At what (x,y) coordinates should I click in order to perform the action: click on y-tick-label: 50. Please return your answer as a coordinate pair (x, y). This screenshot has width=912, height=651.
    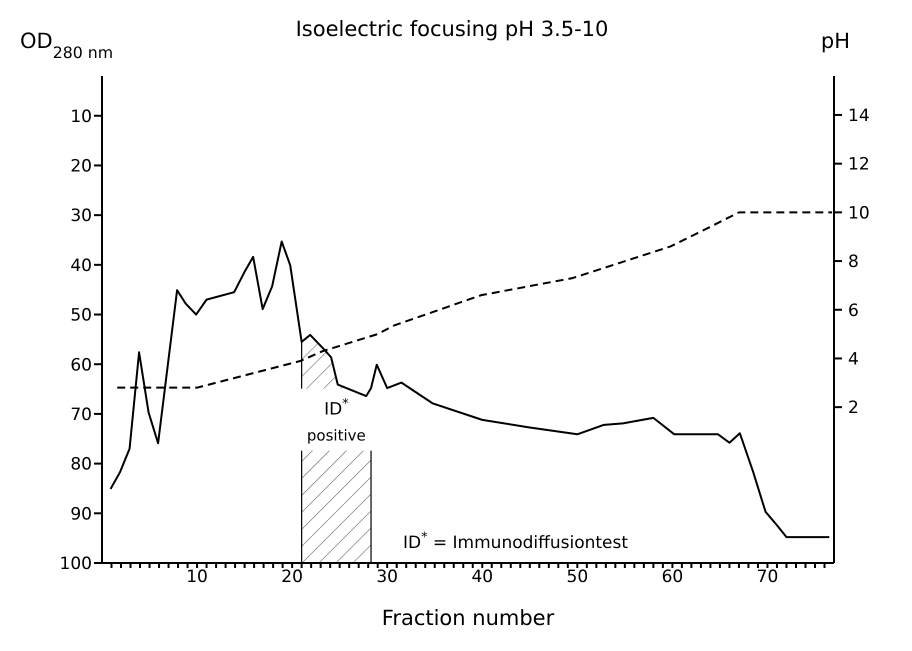
    Looking at the image, I should click on (81, 316).